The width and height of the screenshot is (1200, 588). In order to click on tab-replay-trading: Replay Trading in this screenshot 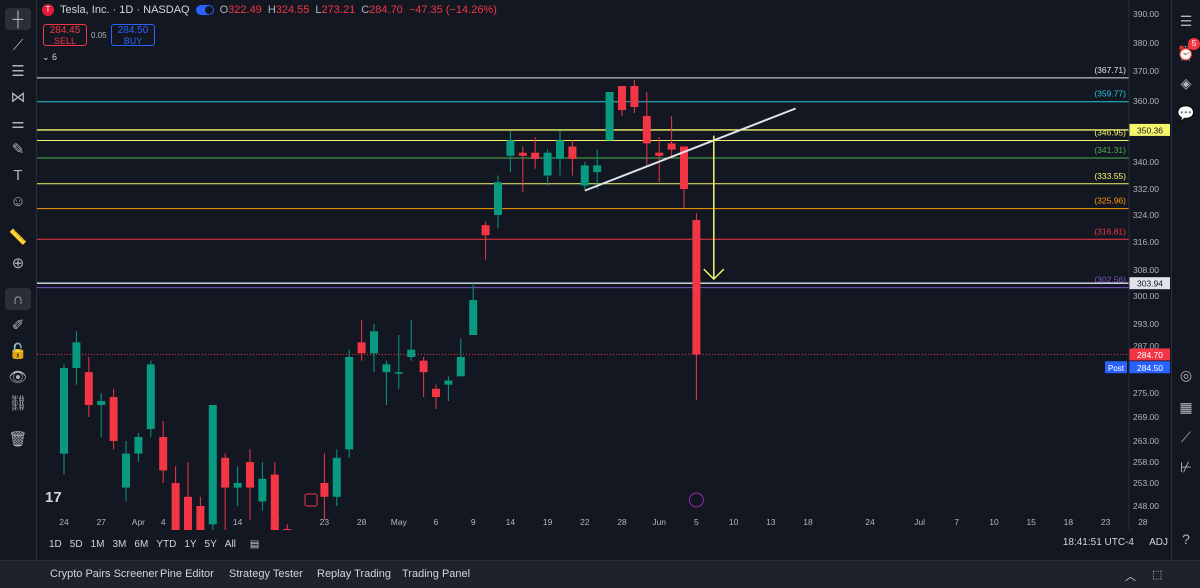, I will do `click(354, 574)`.